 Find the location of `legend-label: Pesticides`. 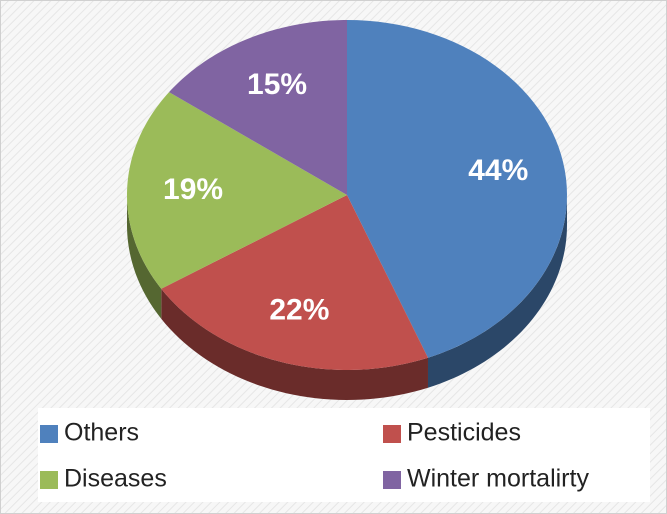

legend-label: Pesticides is located at coordinates (464, 433).